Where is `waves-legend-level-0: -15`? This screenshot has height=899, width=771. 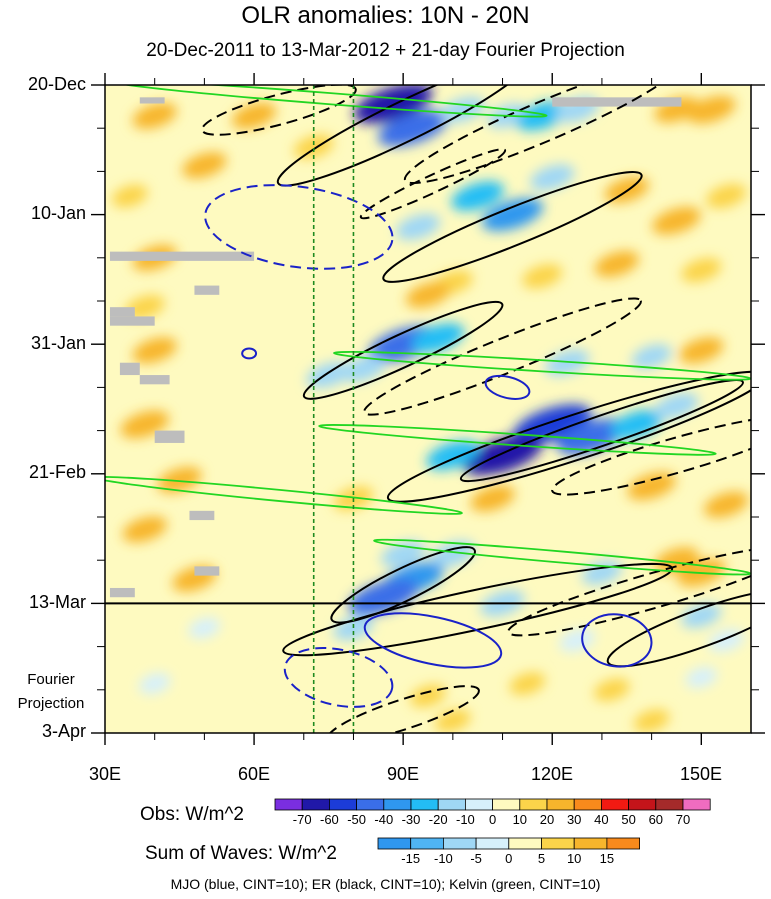 waves-legend-level-0: -15 is located at coordinates (410, 858).